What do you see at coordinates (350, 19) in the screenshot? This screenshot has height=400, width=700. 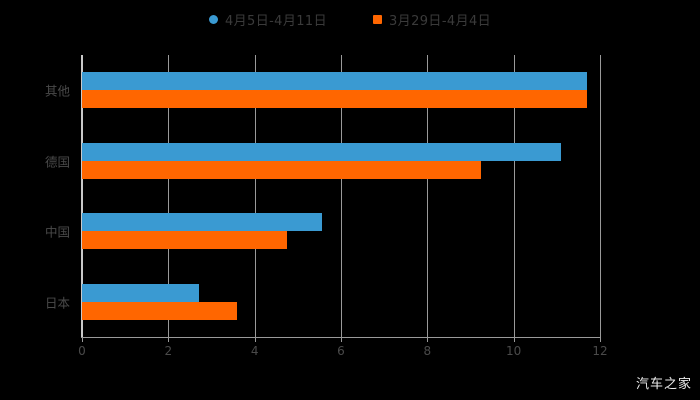 I see `chart-legend: 4月5日-4月11日 3月29日-4月4日` at bounding box center [350, 19].